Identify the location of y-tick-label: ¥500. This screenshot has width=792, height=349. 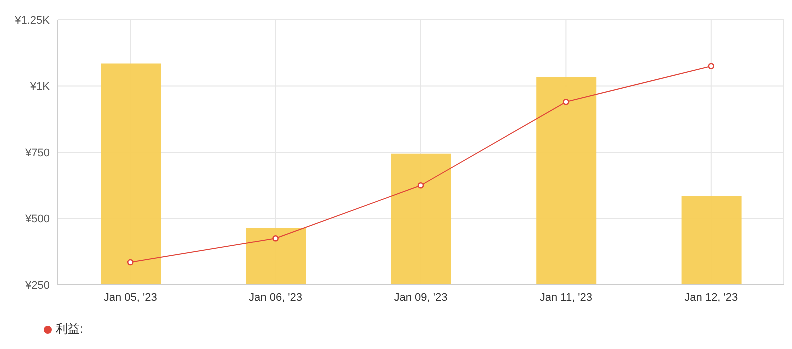
(37, 220).